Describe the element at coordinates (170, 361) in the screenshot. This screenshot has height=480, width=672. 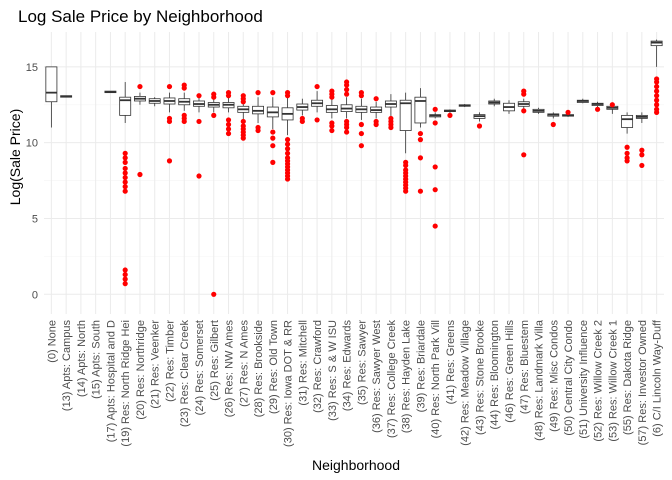
I see `x-tick-label: (22) Res: Timber` at that location.